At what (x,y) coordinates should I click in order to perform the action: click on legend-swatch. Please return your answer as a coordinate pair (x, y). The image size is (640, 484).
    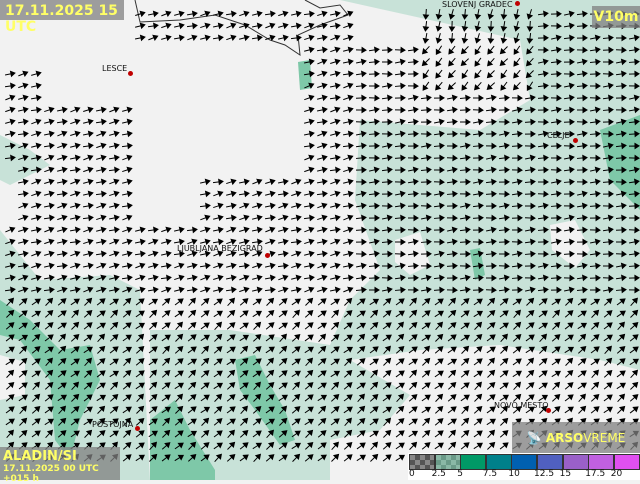
    Looking at the image, I should click on (601, 462).